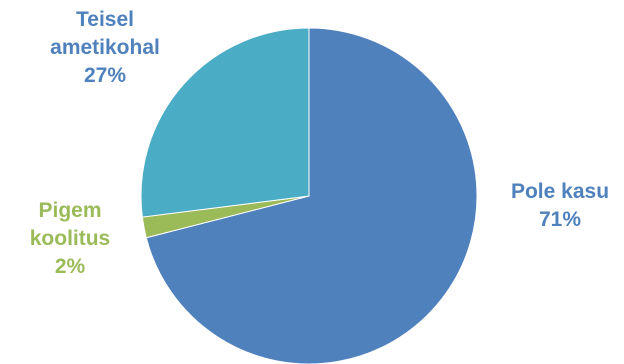 This screenshot has height=364, width=624. I want to click on data-label-category: ametikohal, so click(105, 47).